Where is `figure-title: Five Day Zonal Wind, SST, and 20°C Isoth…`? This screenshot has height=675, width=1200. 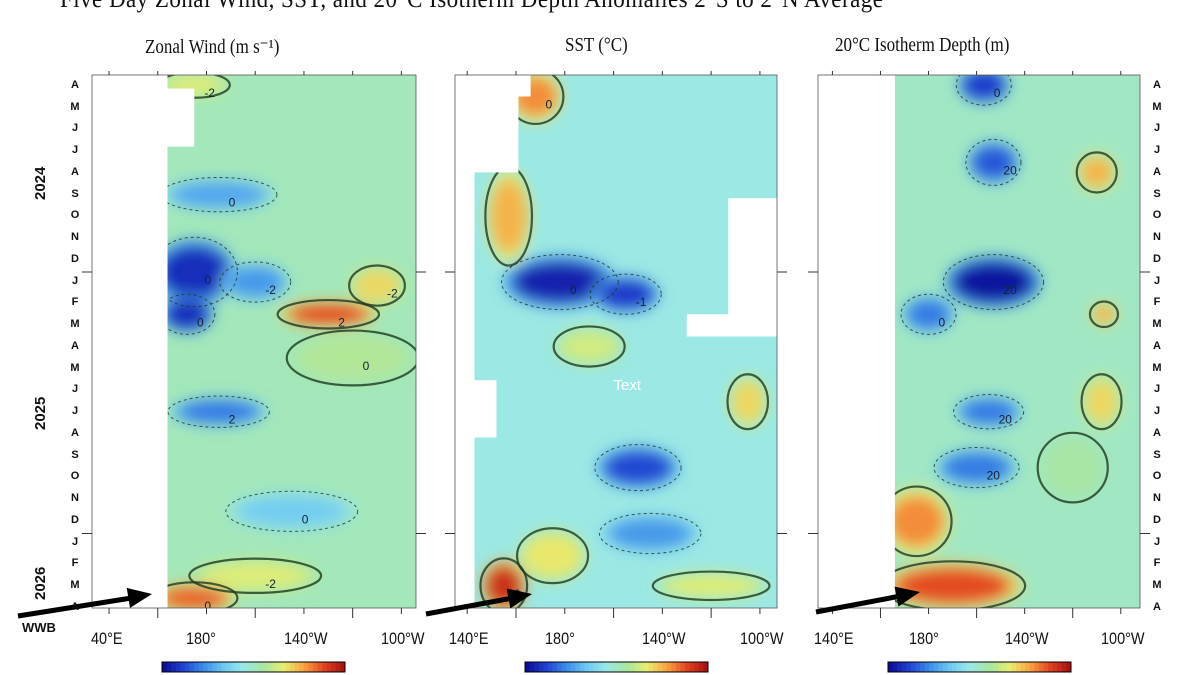
figure-title: Five Day Zonal Wind, SST, and 20°C Isoth… is located at coordinates (471, 7).